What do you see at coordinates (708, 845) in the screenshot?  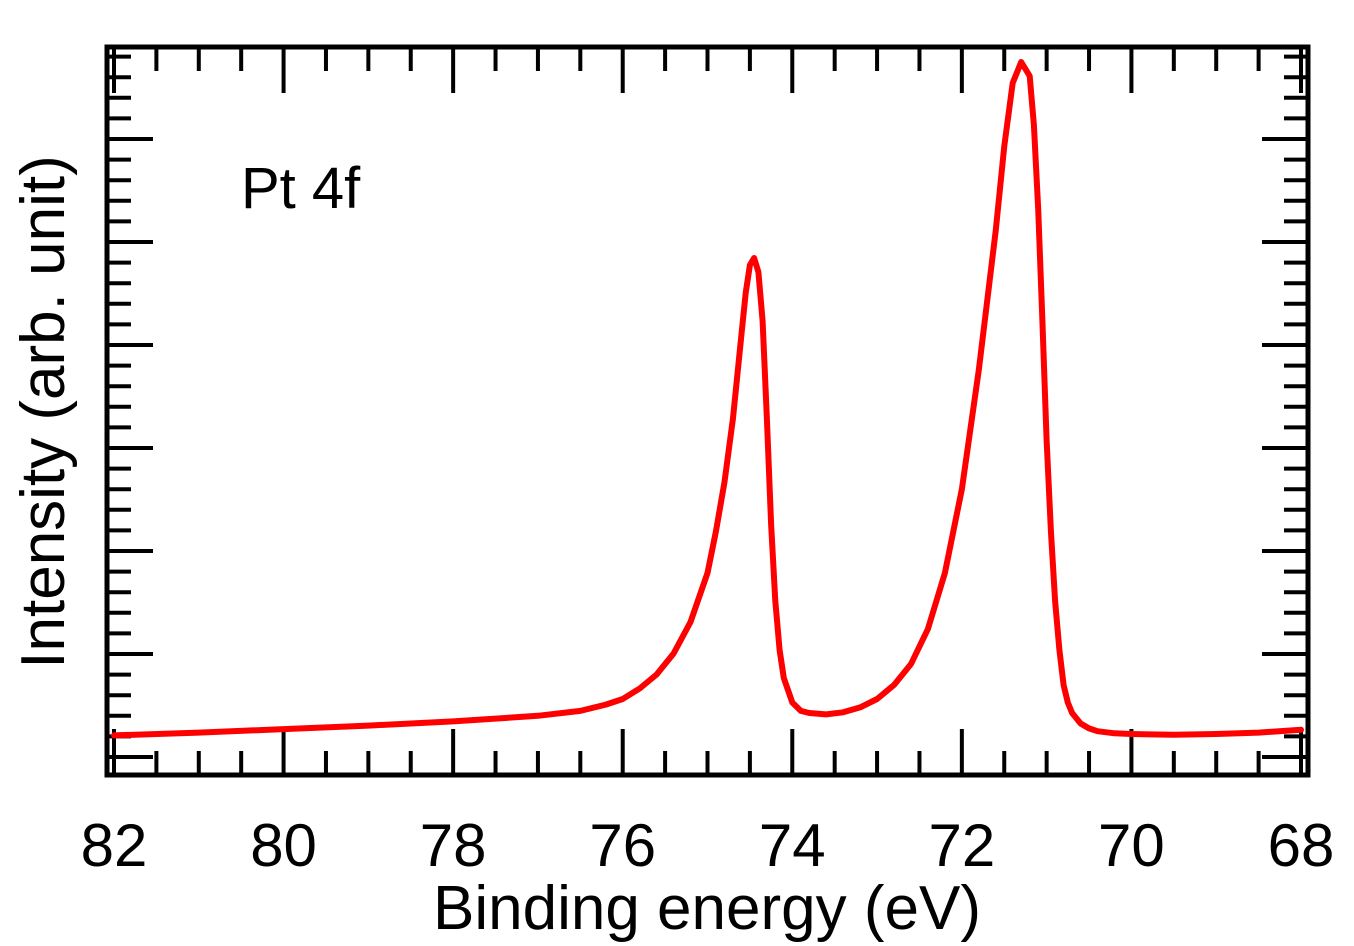 I see `x-tick-labels: 82 80 78 76 74 72 70 68` at bounding box center [708, 845].